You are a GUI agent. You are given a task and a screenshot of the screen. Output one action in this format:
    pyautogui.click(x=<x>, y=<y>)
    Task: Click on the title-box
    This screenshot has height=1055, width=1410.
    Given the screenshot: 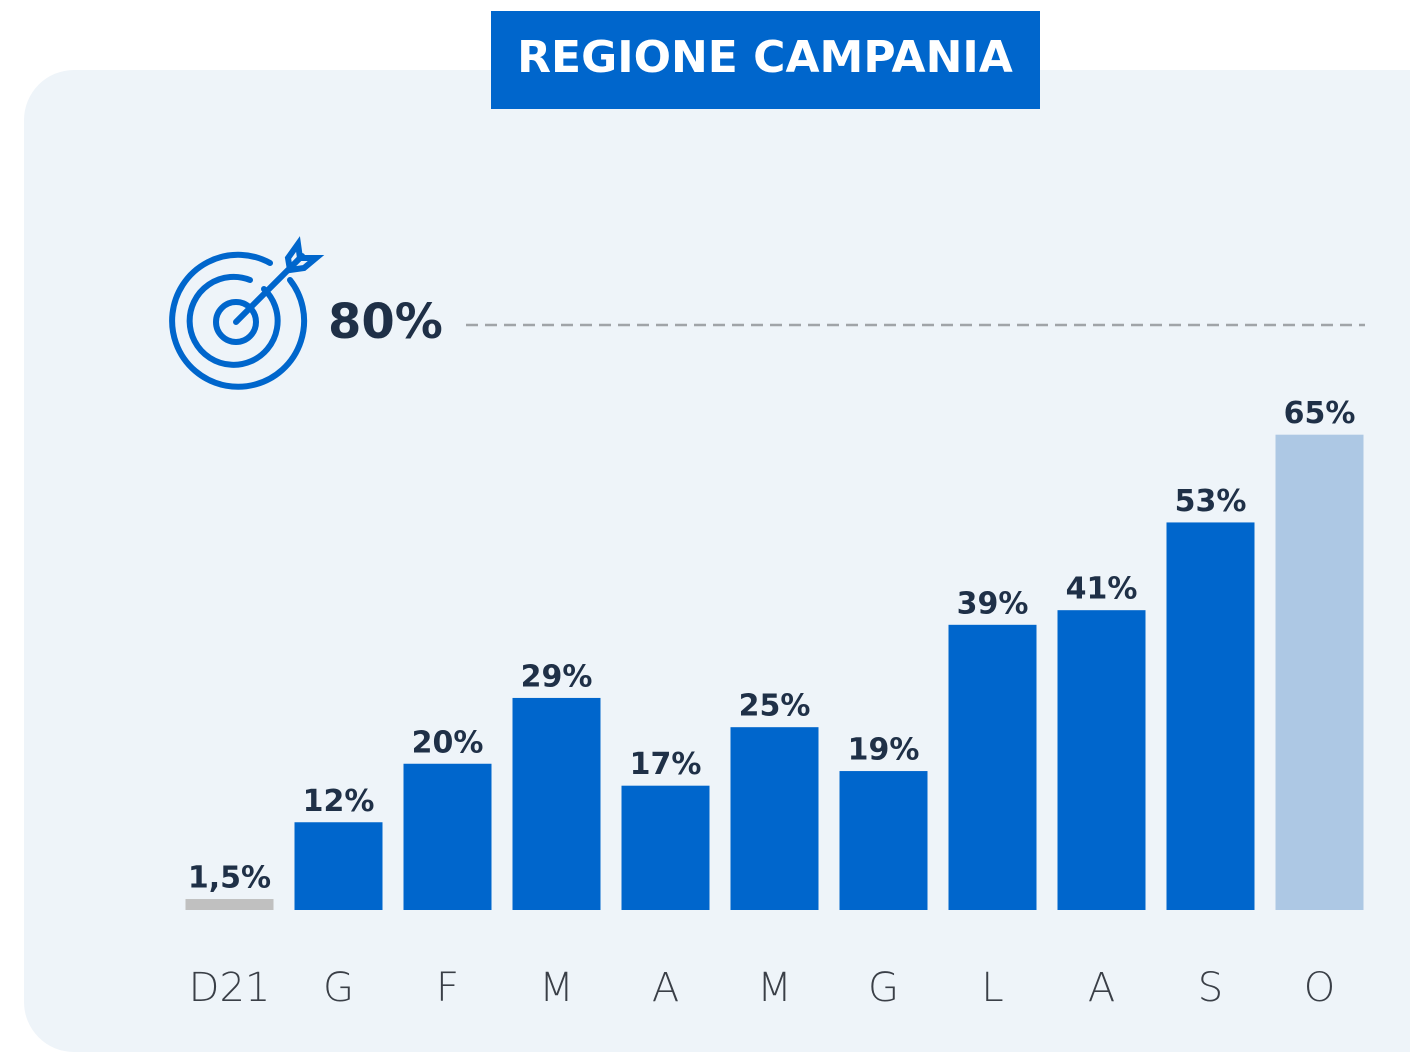 What is the action you would take?
    pyautogui.click(x=765, y=60)
    